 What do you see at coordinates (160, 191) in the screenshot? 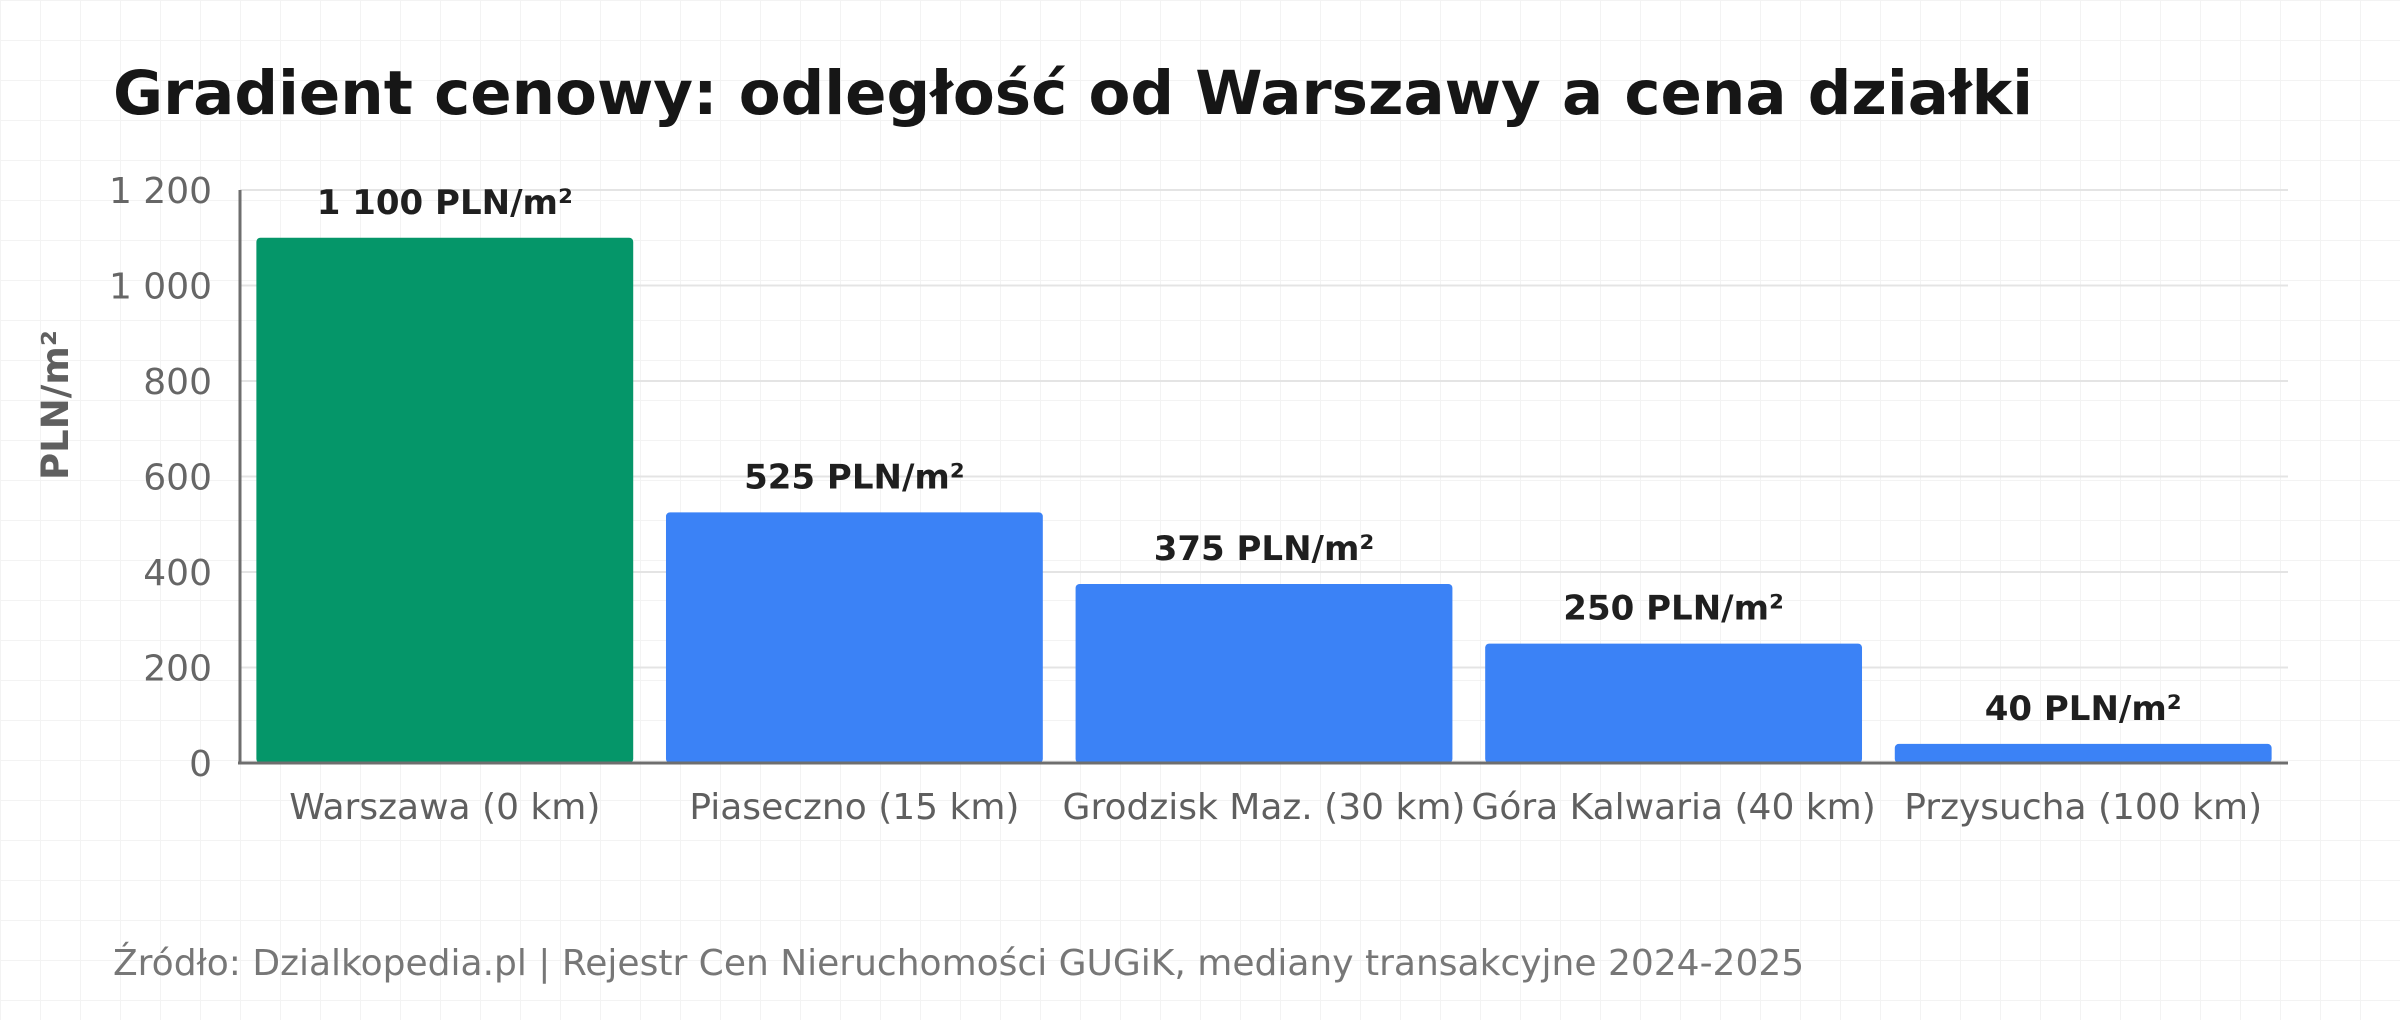
I see `y-tick-label: 1 200` at bounding box center [160, 191].